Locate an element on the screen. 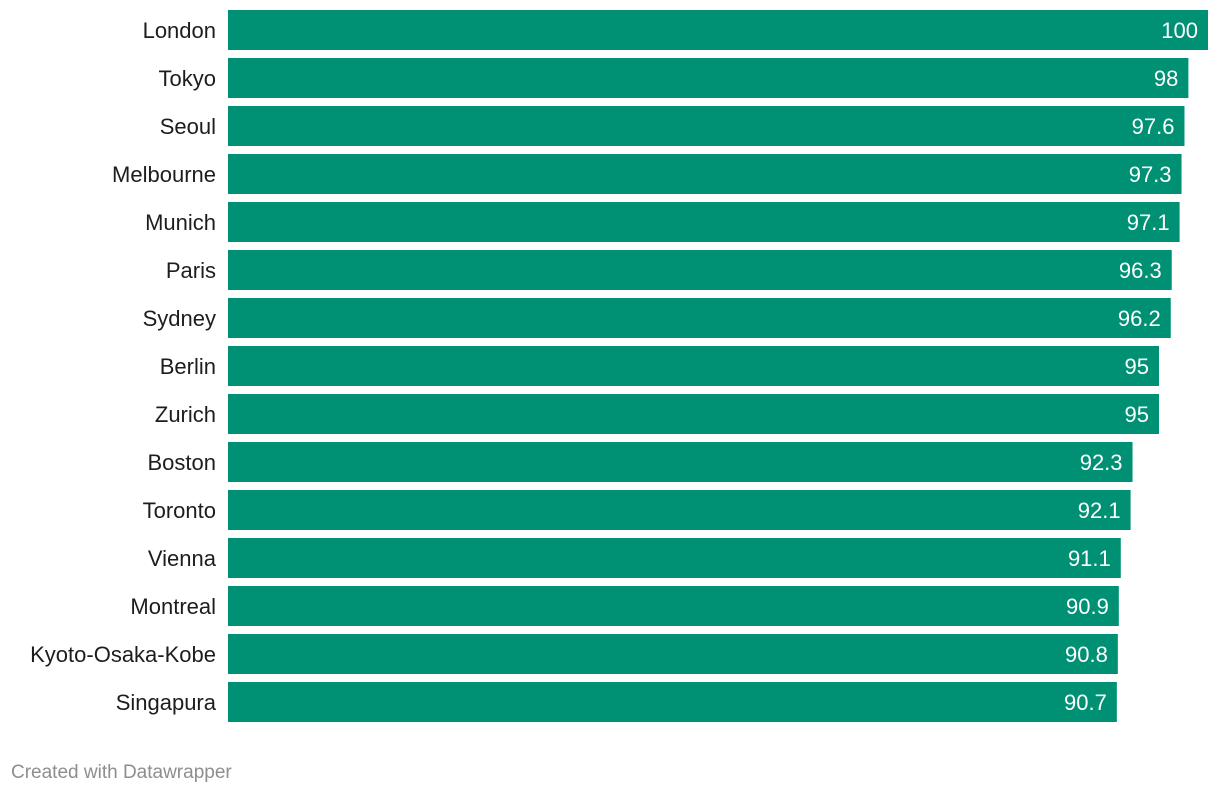 The image size is (1220, 798). bar-row: Vienna 91.1 is located at coordinates (634, 558).